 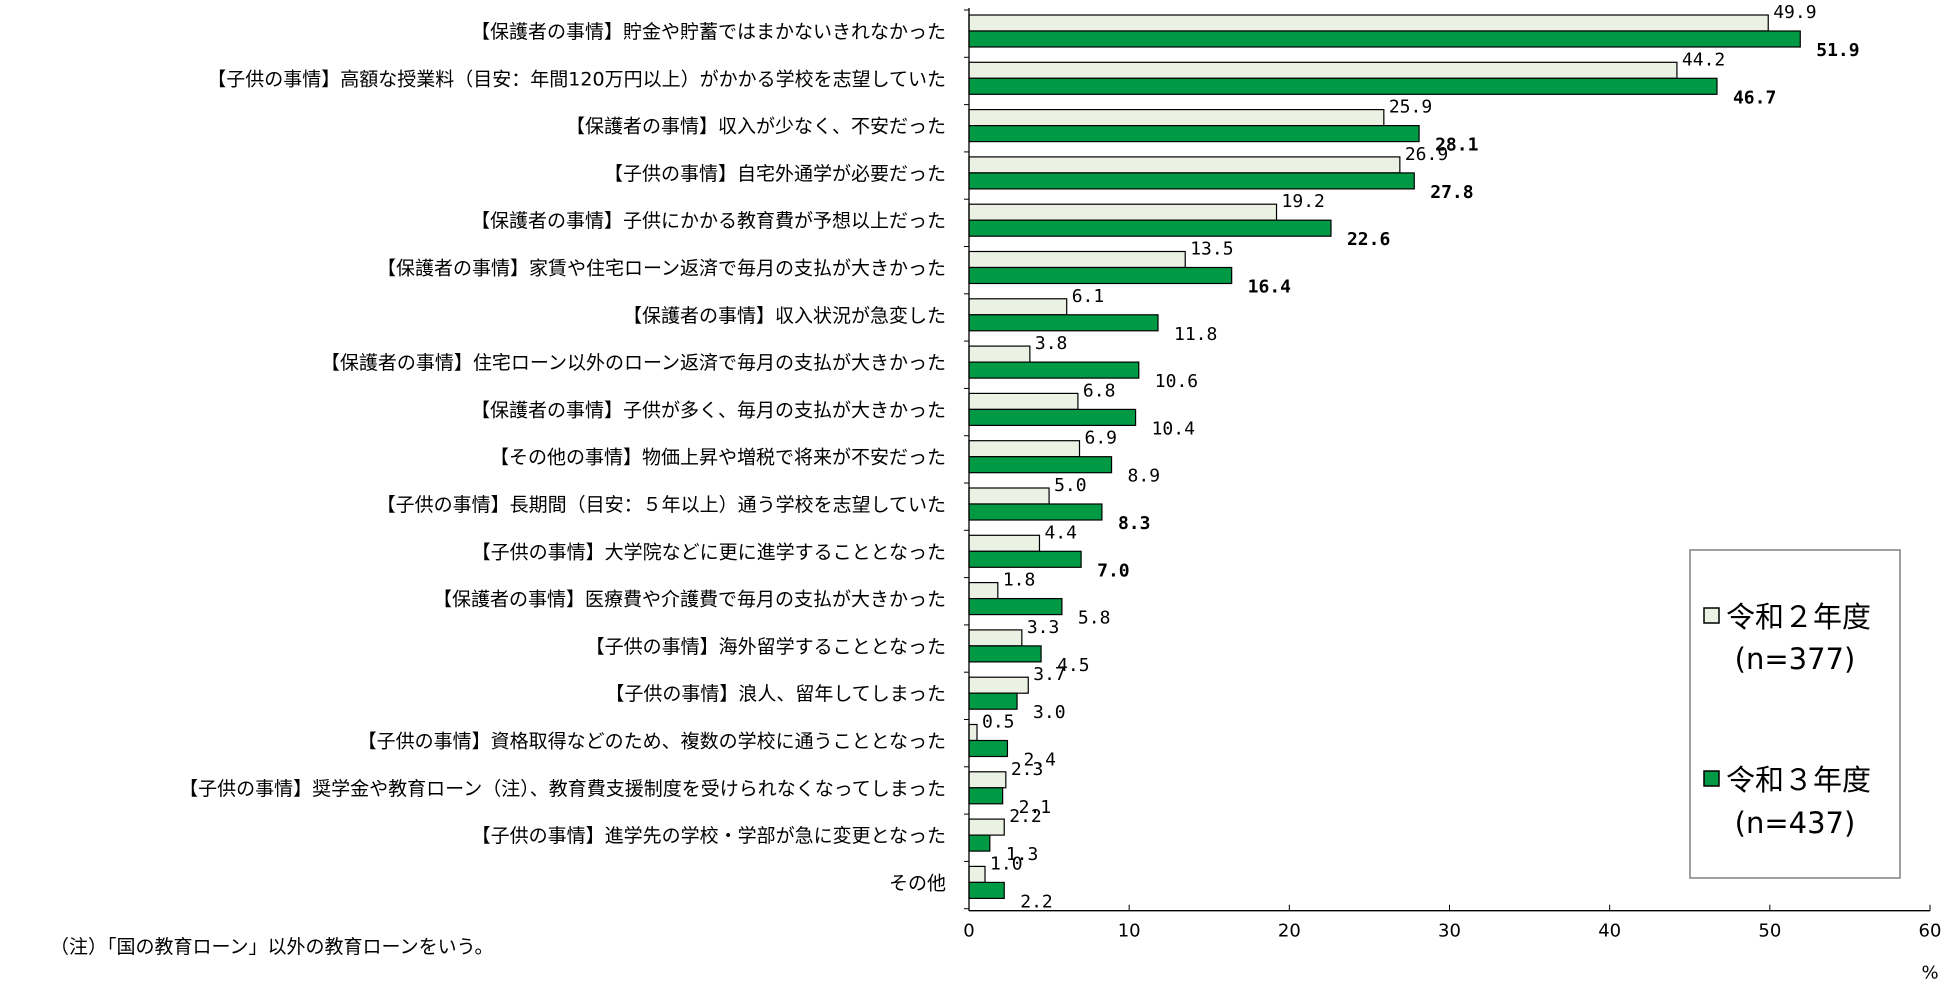 What do you see at coordinates (1195, 334) in the screenshot?
I see `value-label-reiwa3: 11.8` at bounding box center [1195, 334].